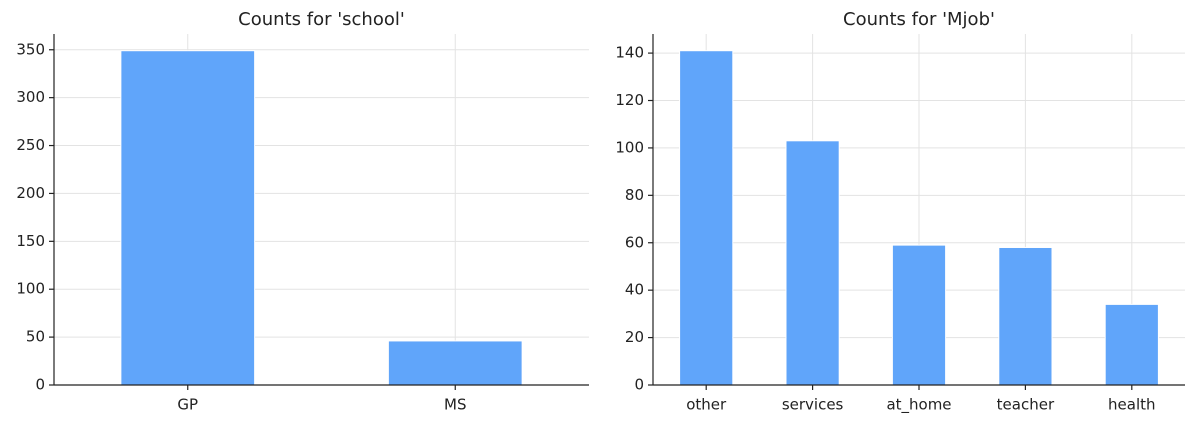 This screenshot has width=1195, height=425. What do you see at coordinates (706, 405) in the screenshot?
I see `x-tick-label: other` at bounding box center [706, 405].